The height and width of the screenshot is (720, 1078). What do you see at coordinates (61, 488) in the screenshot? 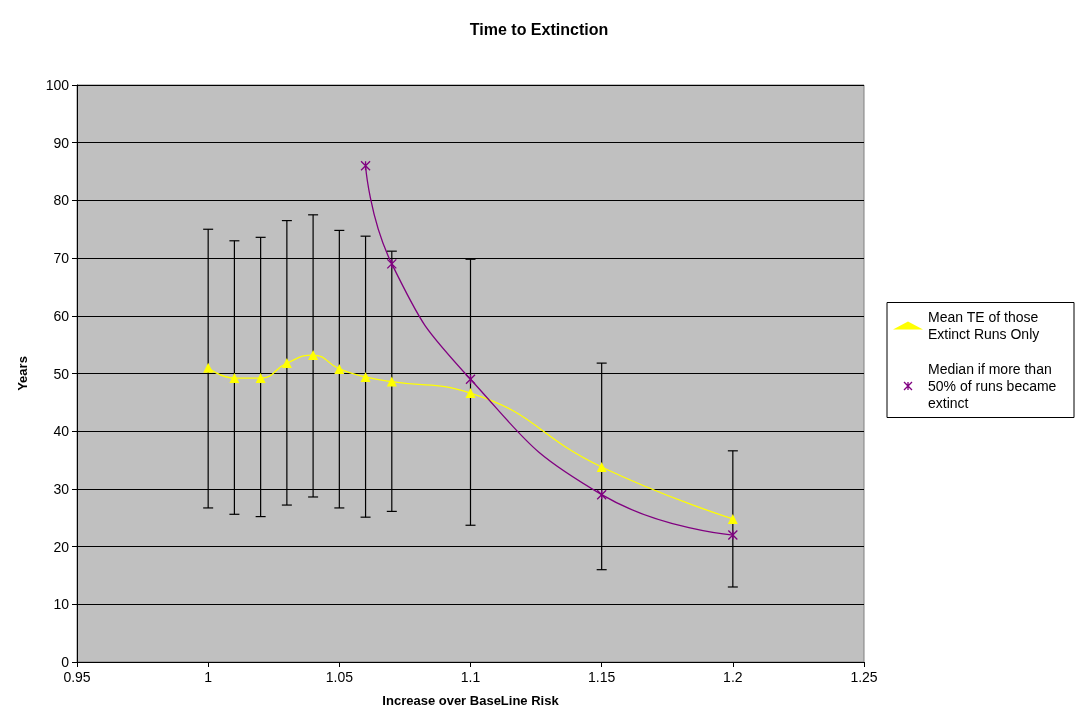
I see `y-tick-label: 30` at bounding box center [61, 488].